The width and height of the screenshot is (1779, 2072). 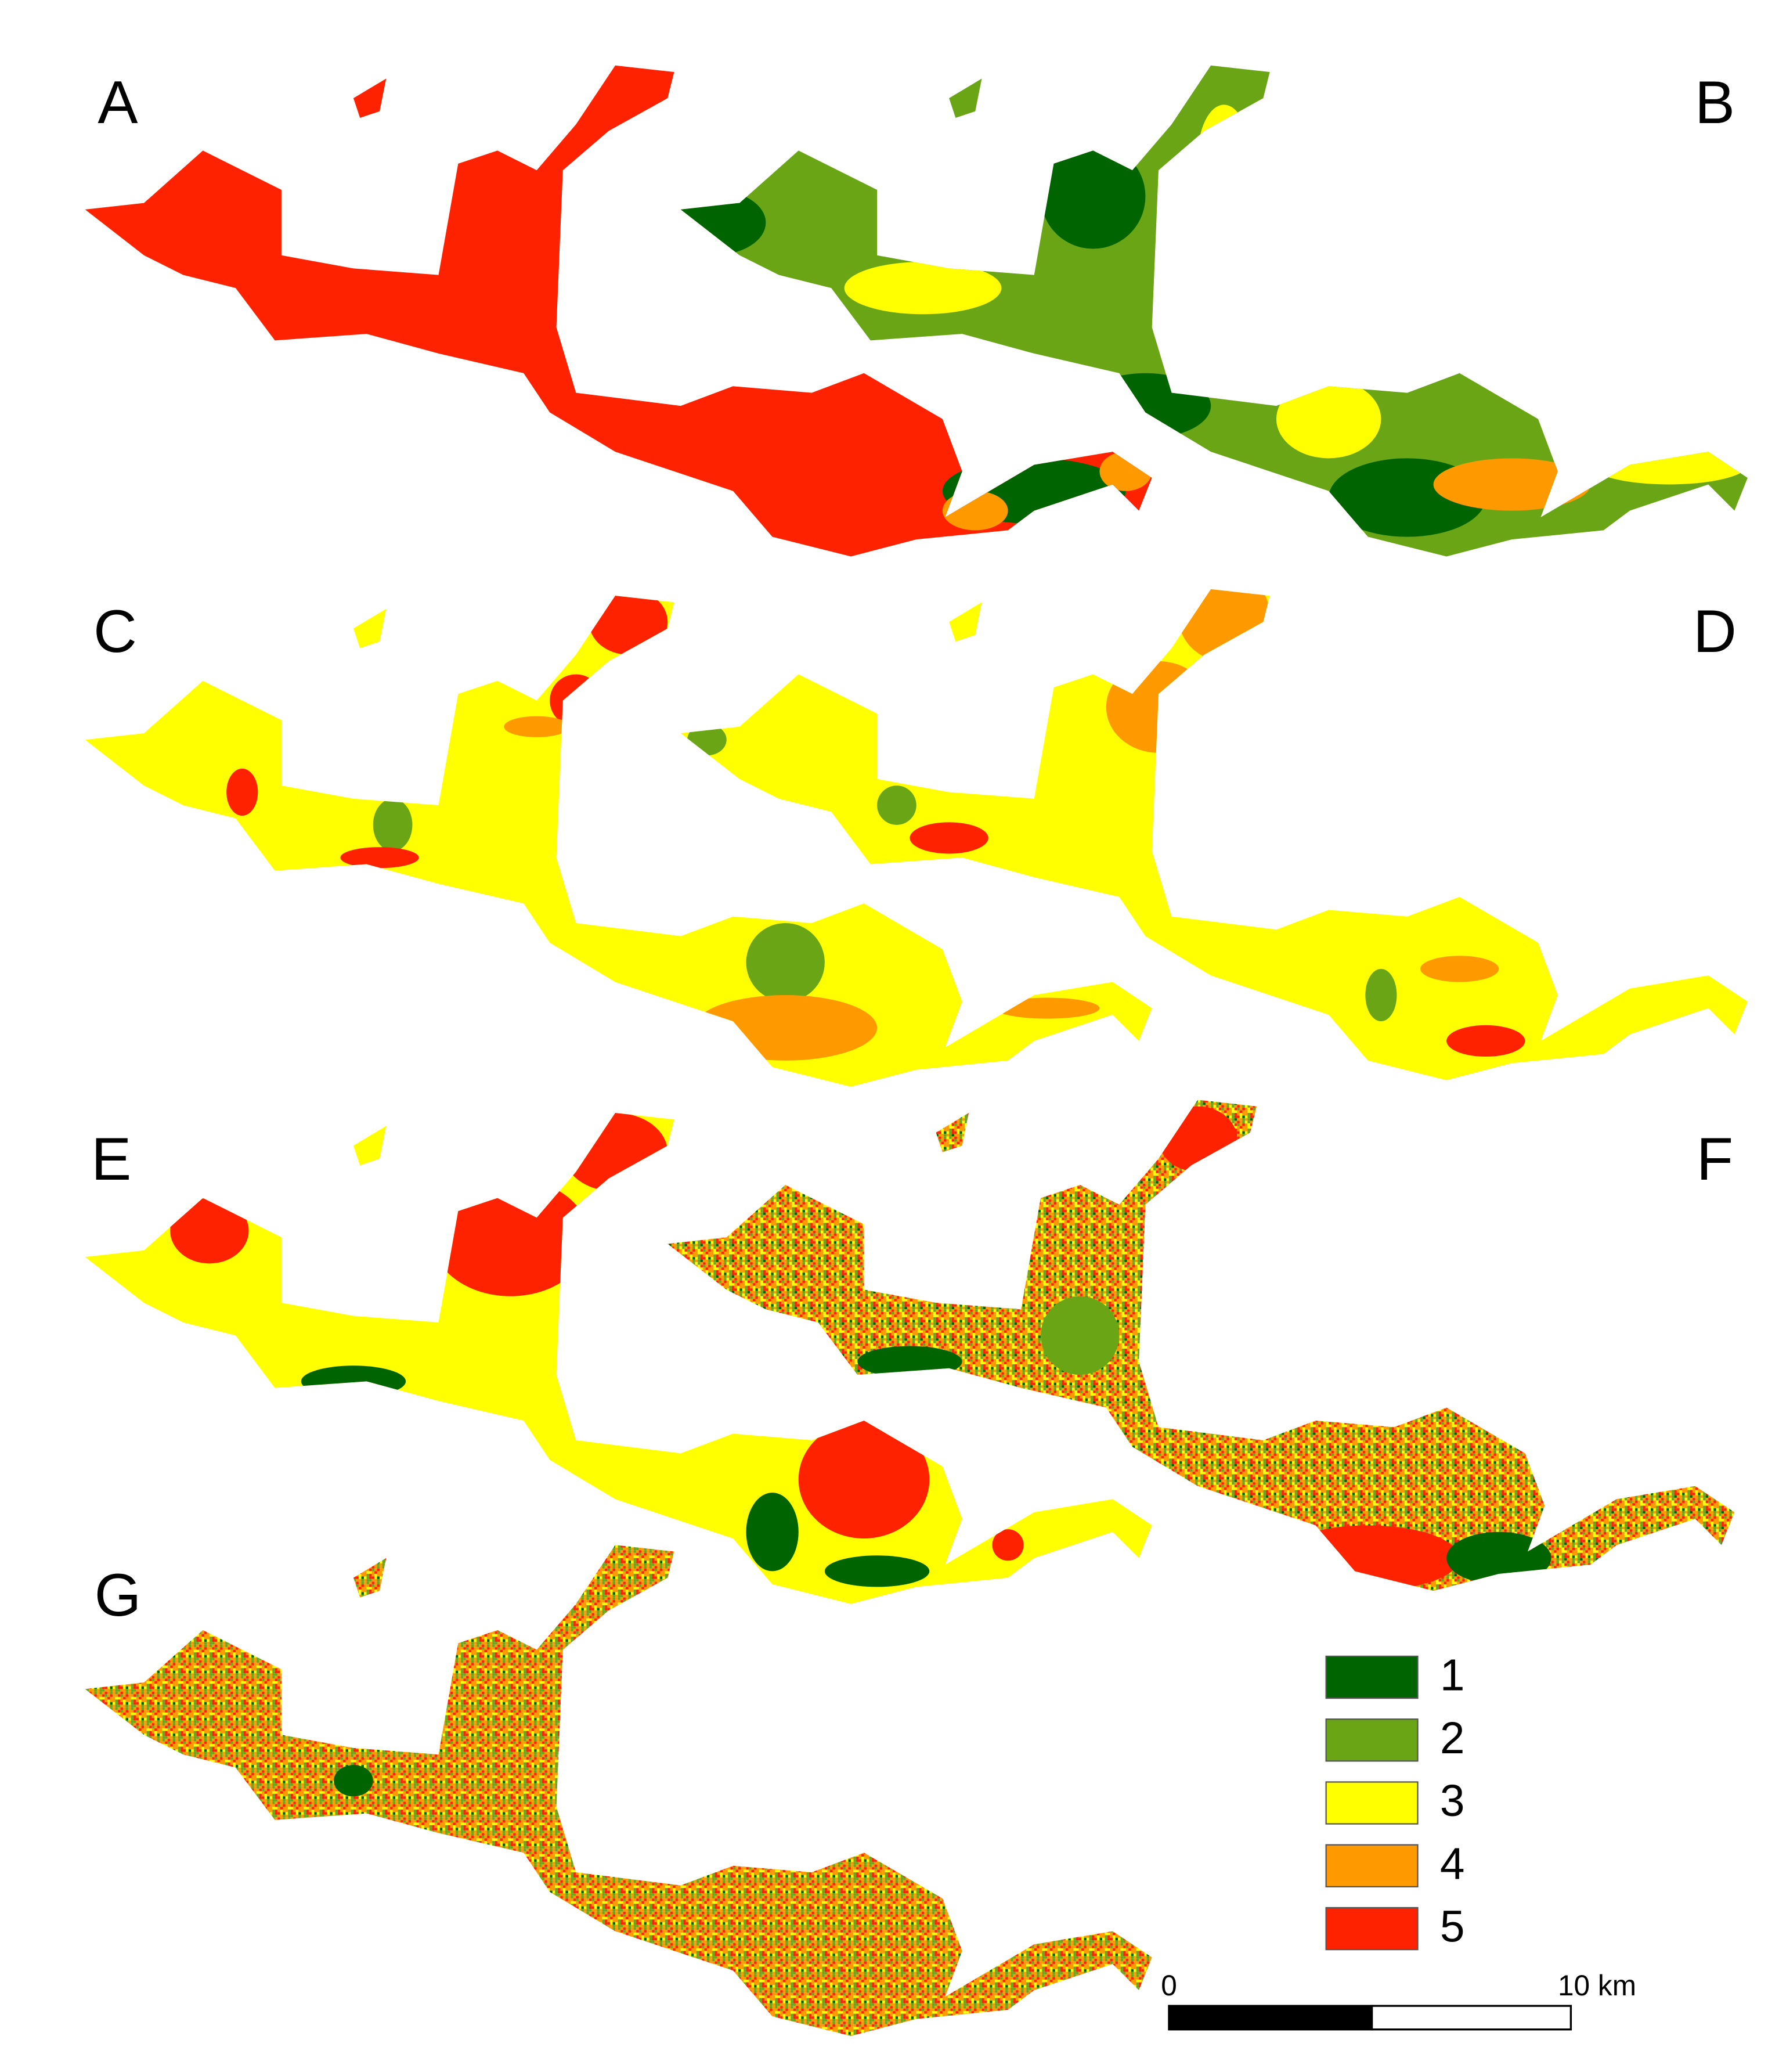 What do you see at coordinates (1452, 1927) in the screenshot?
I see `legend-label: 5` at bounding box center [1452, 1927].